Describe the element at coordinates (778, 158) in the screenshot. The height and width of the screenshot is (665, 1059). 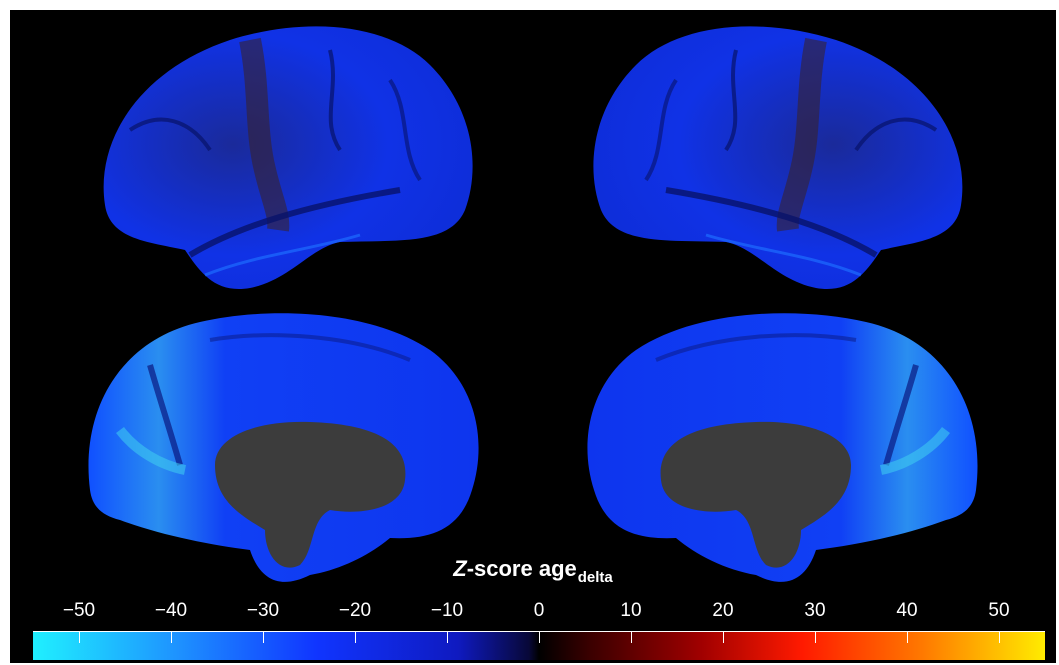
I see `right-lateral-brain` at that location.